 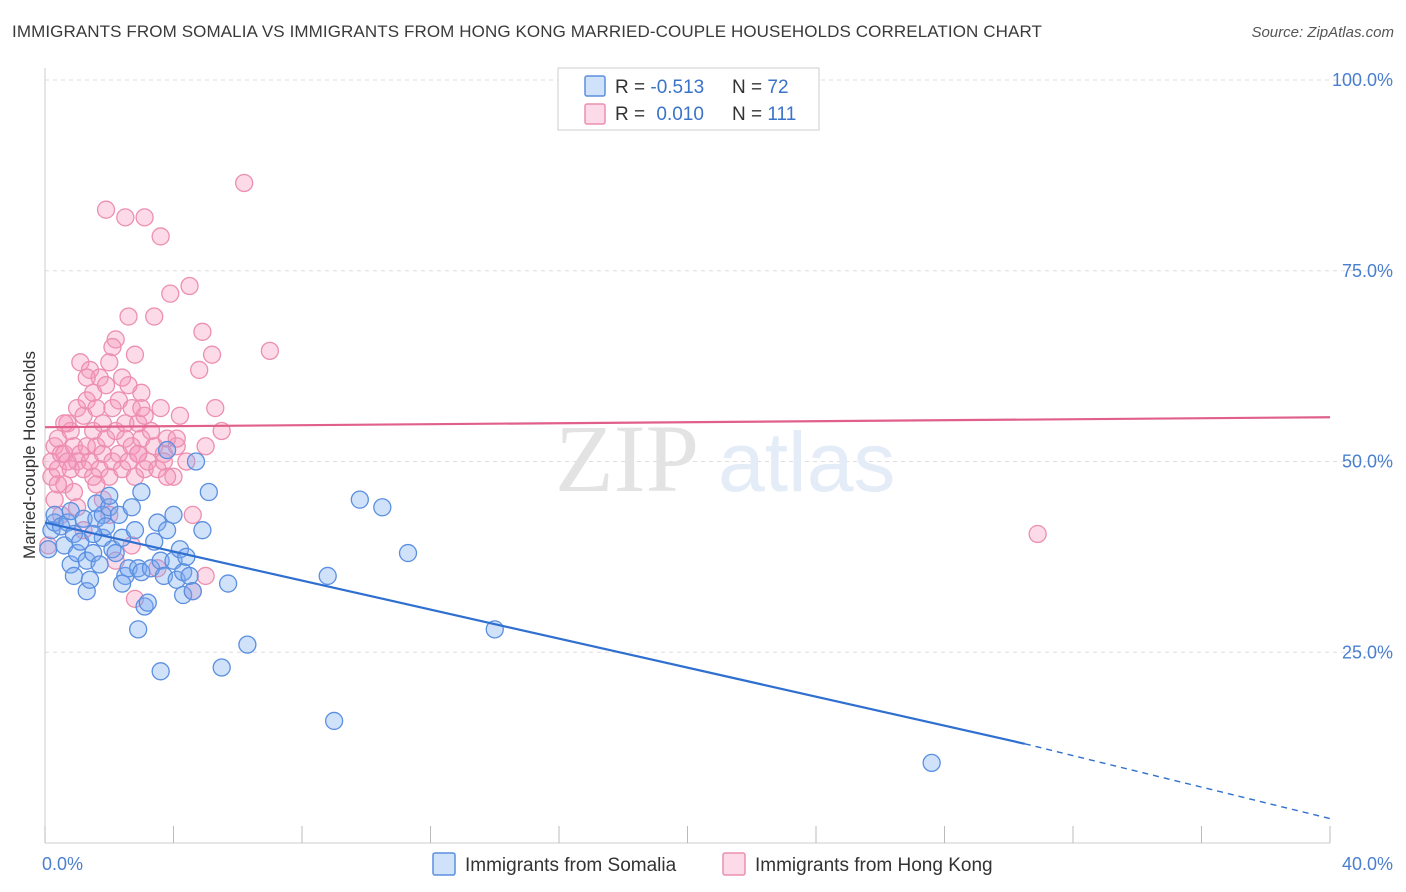 What do you see at coordinates (1367, 864) in the screenshot?
I see `x-tick-label-1: 40.0%` at bounding box center [1367, 864].